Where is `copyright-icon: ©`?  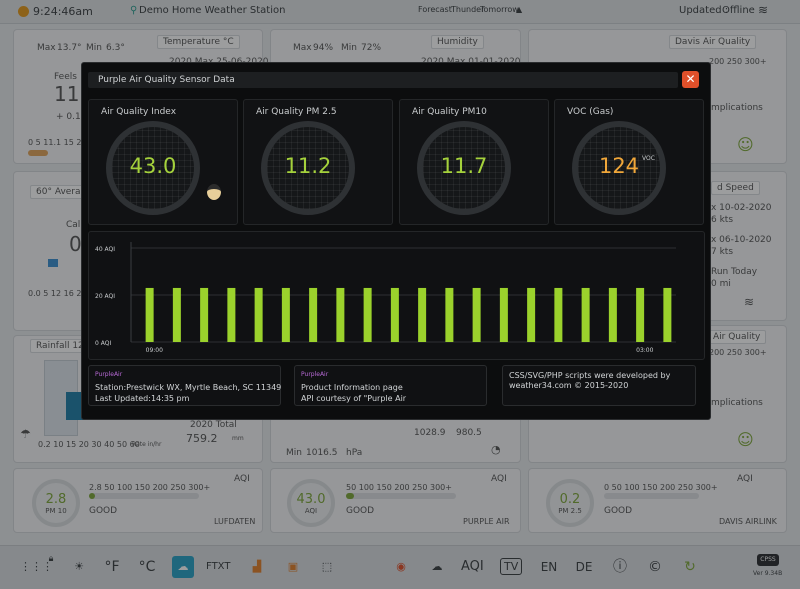
copyright-icon: © is located at coordinates (655, 567).